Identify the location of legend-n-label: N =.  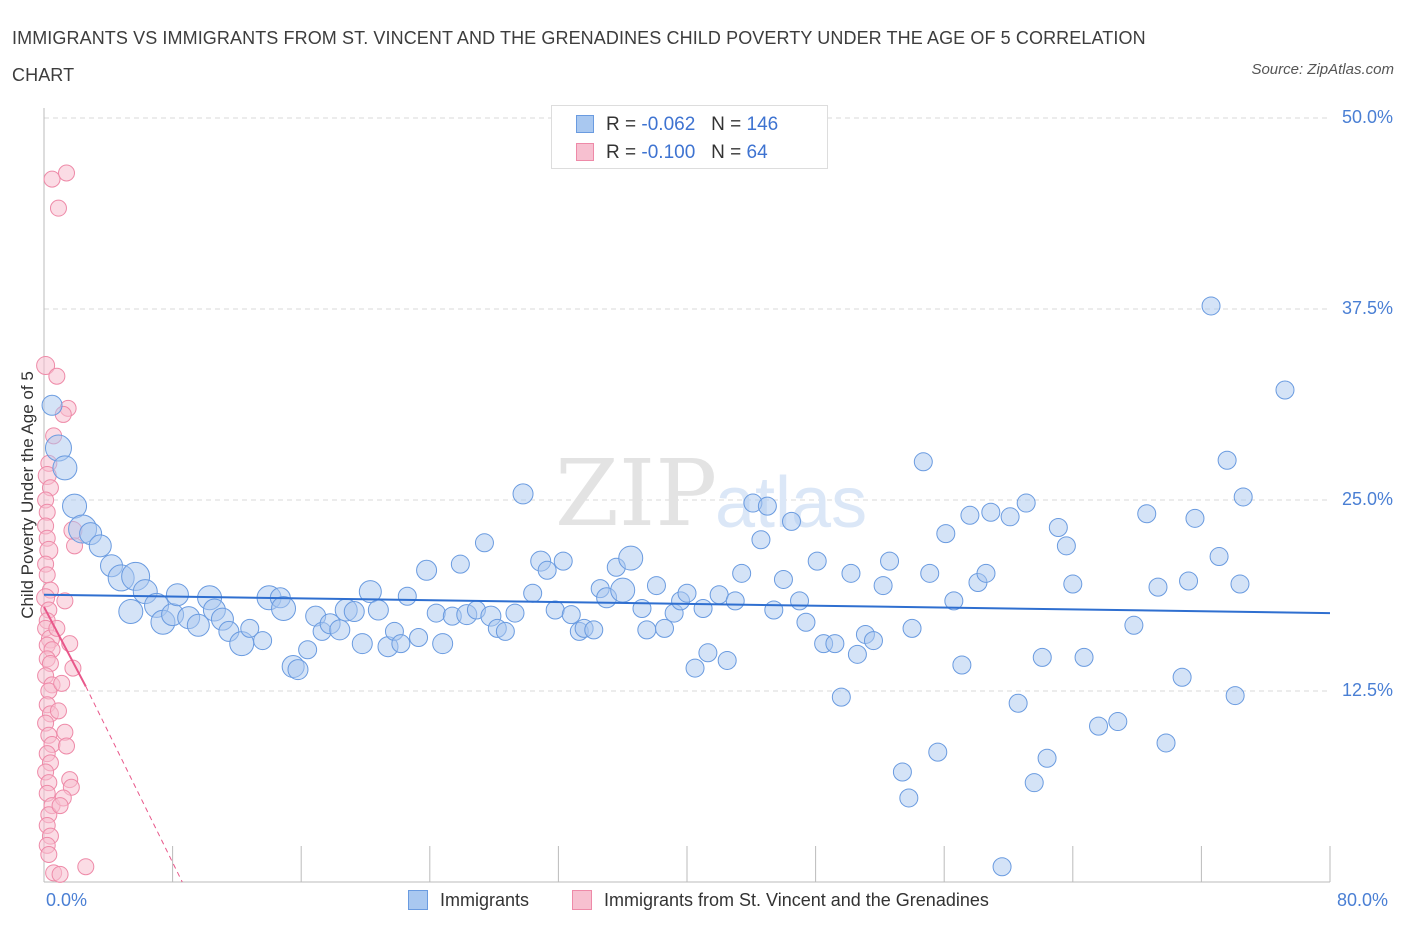
(726, 152).